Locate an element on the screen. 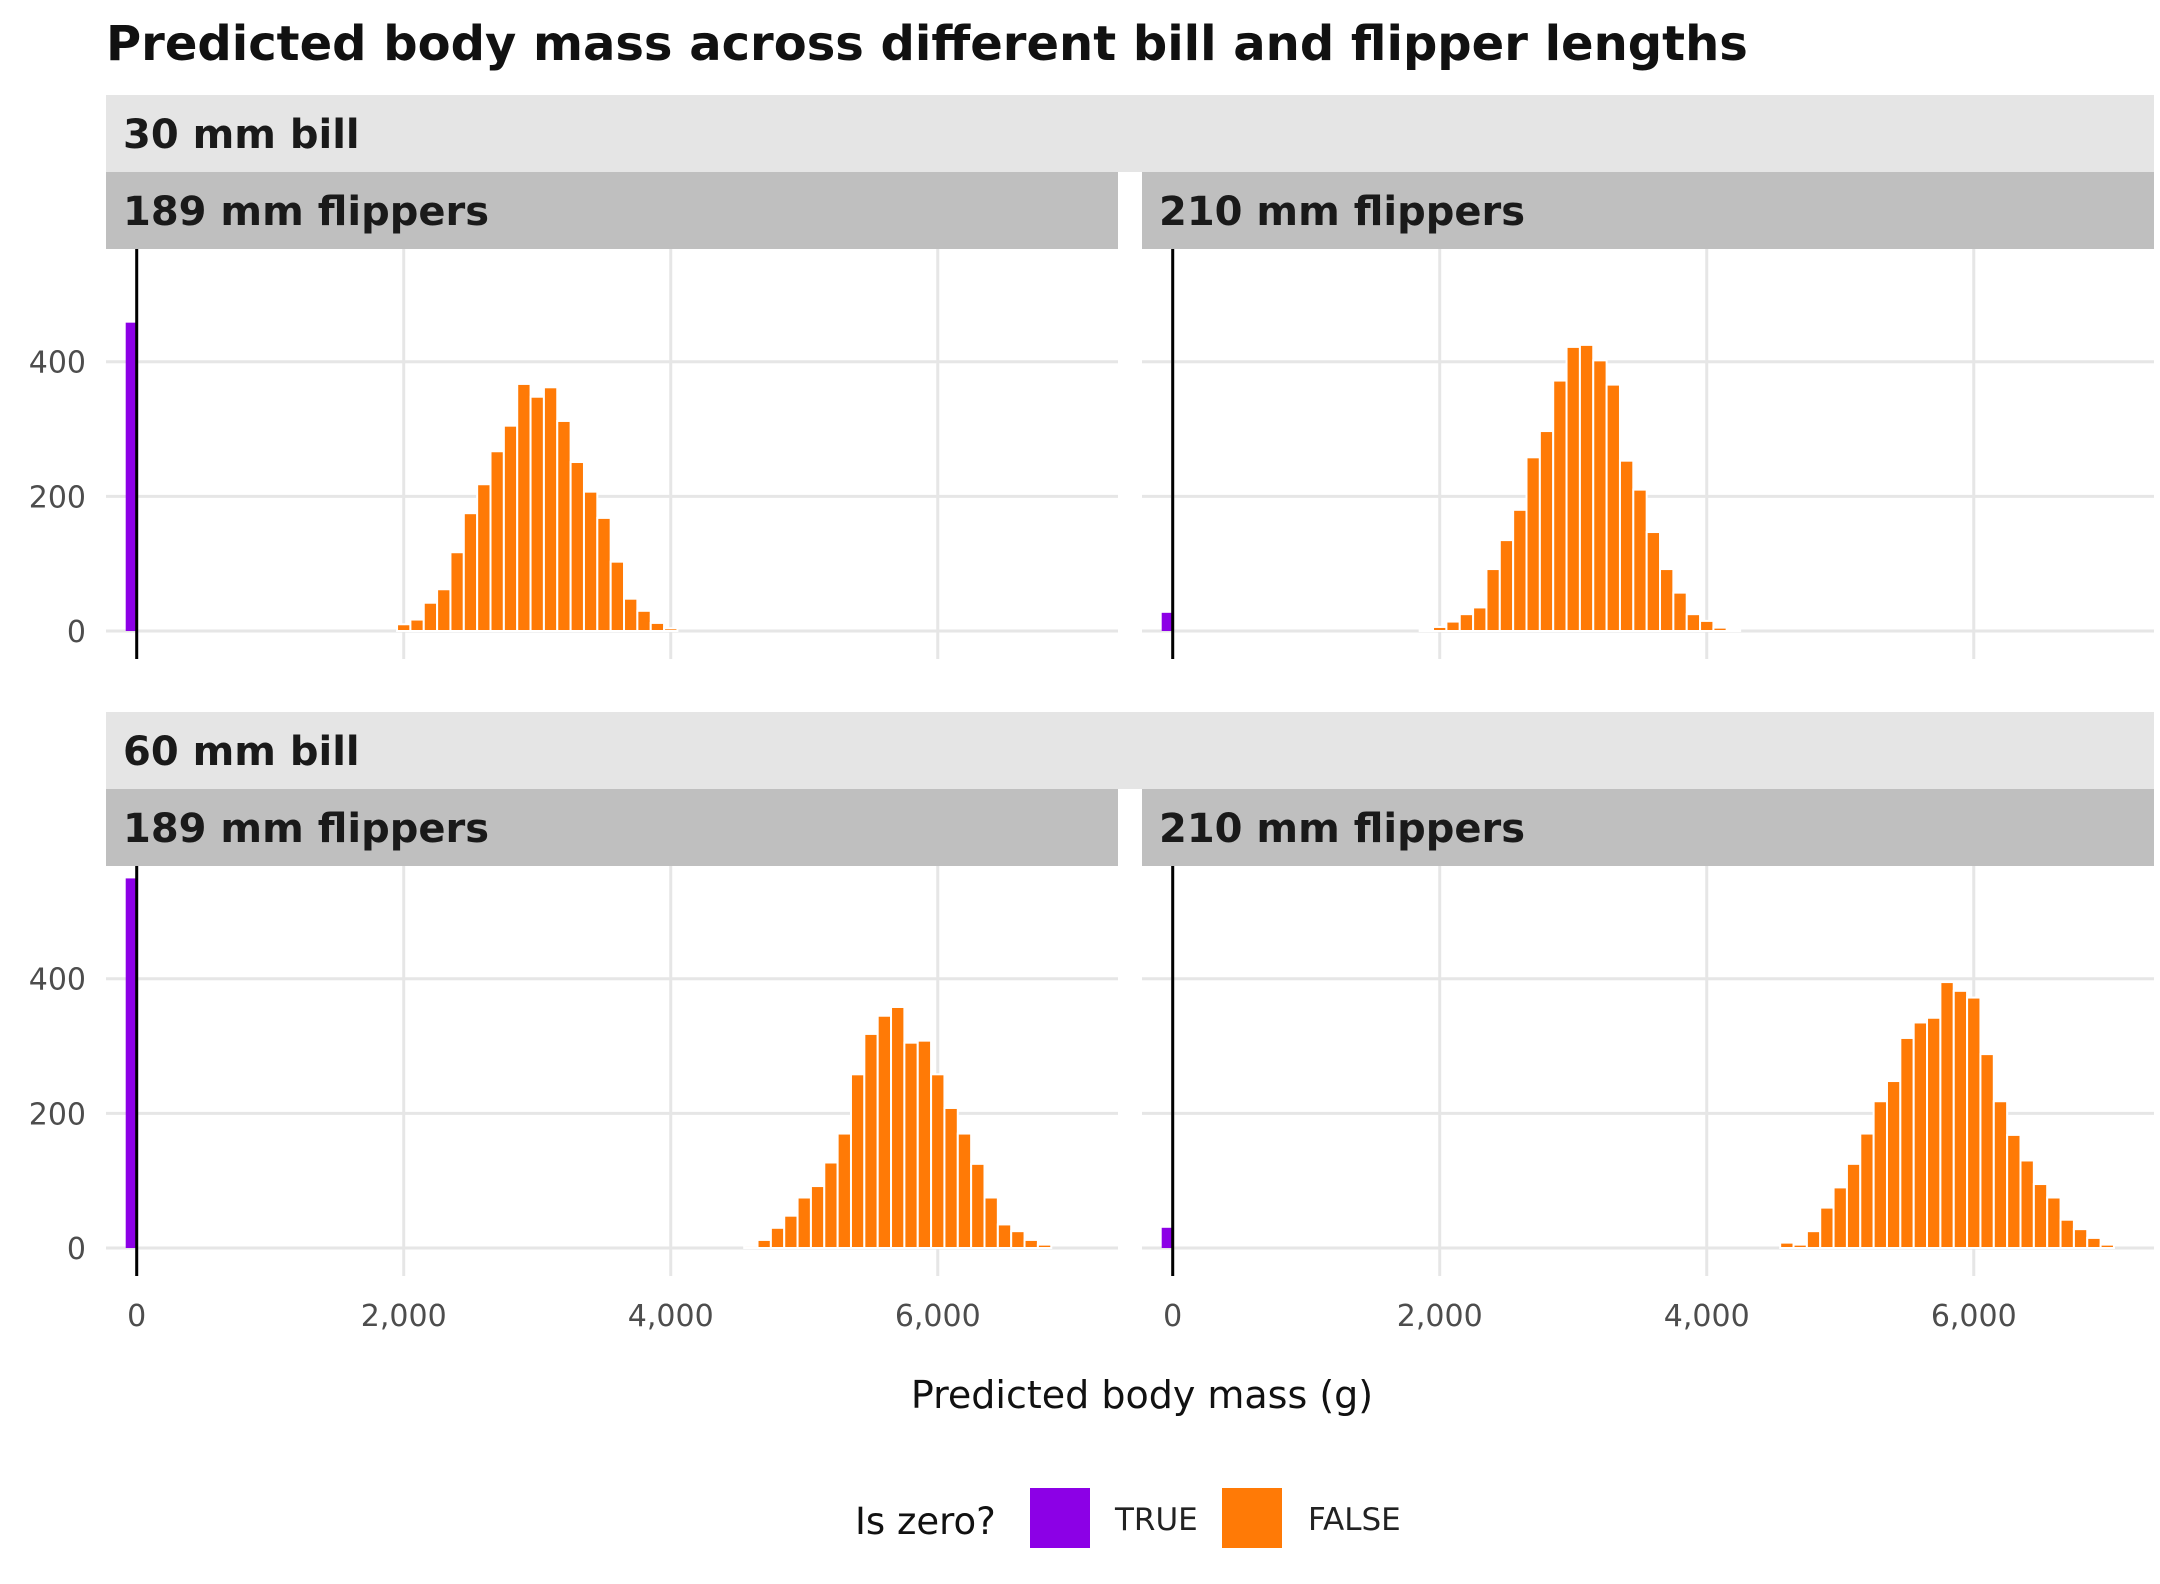  legend: Is zero? TRUE FALSE is located at coordinates (1128, 1518).